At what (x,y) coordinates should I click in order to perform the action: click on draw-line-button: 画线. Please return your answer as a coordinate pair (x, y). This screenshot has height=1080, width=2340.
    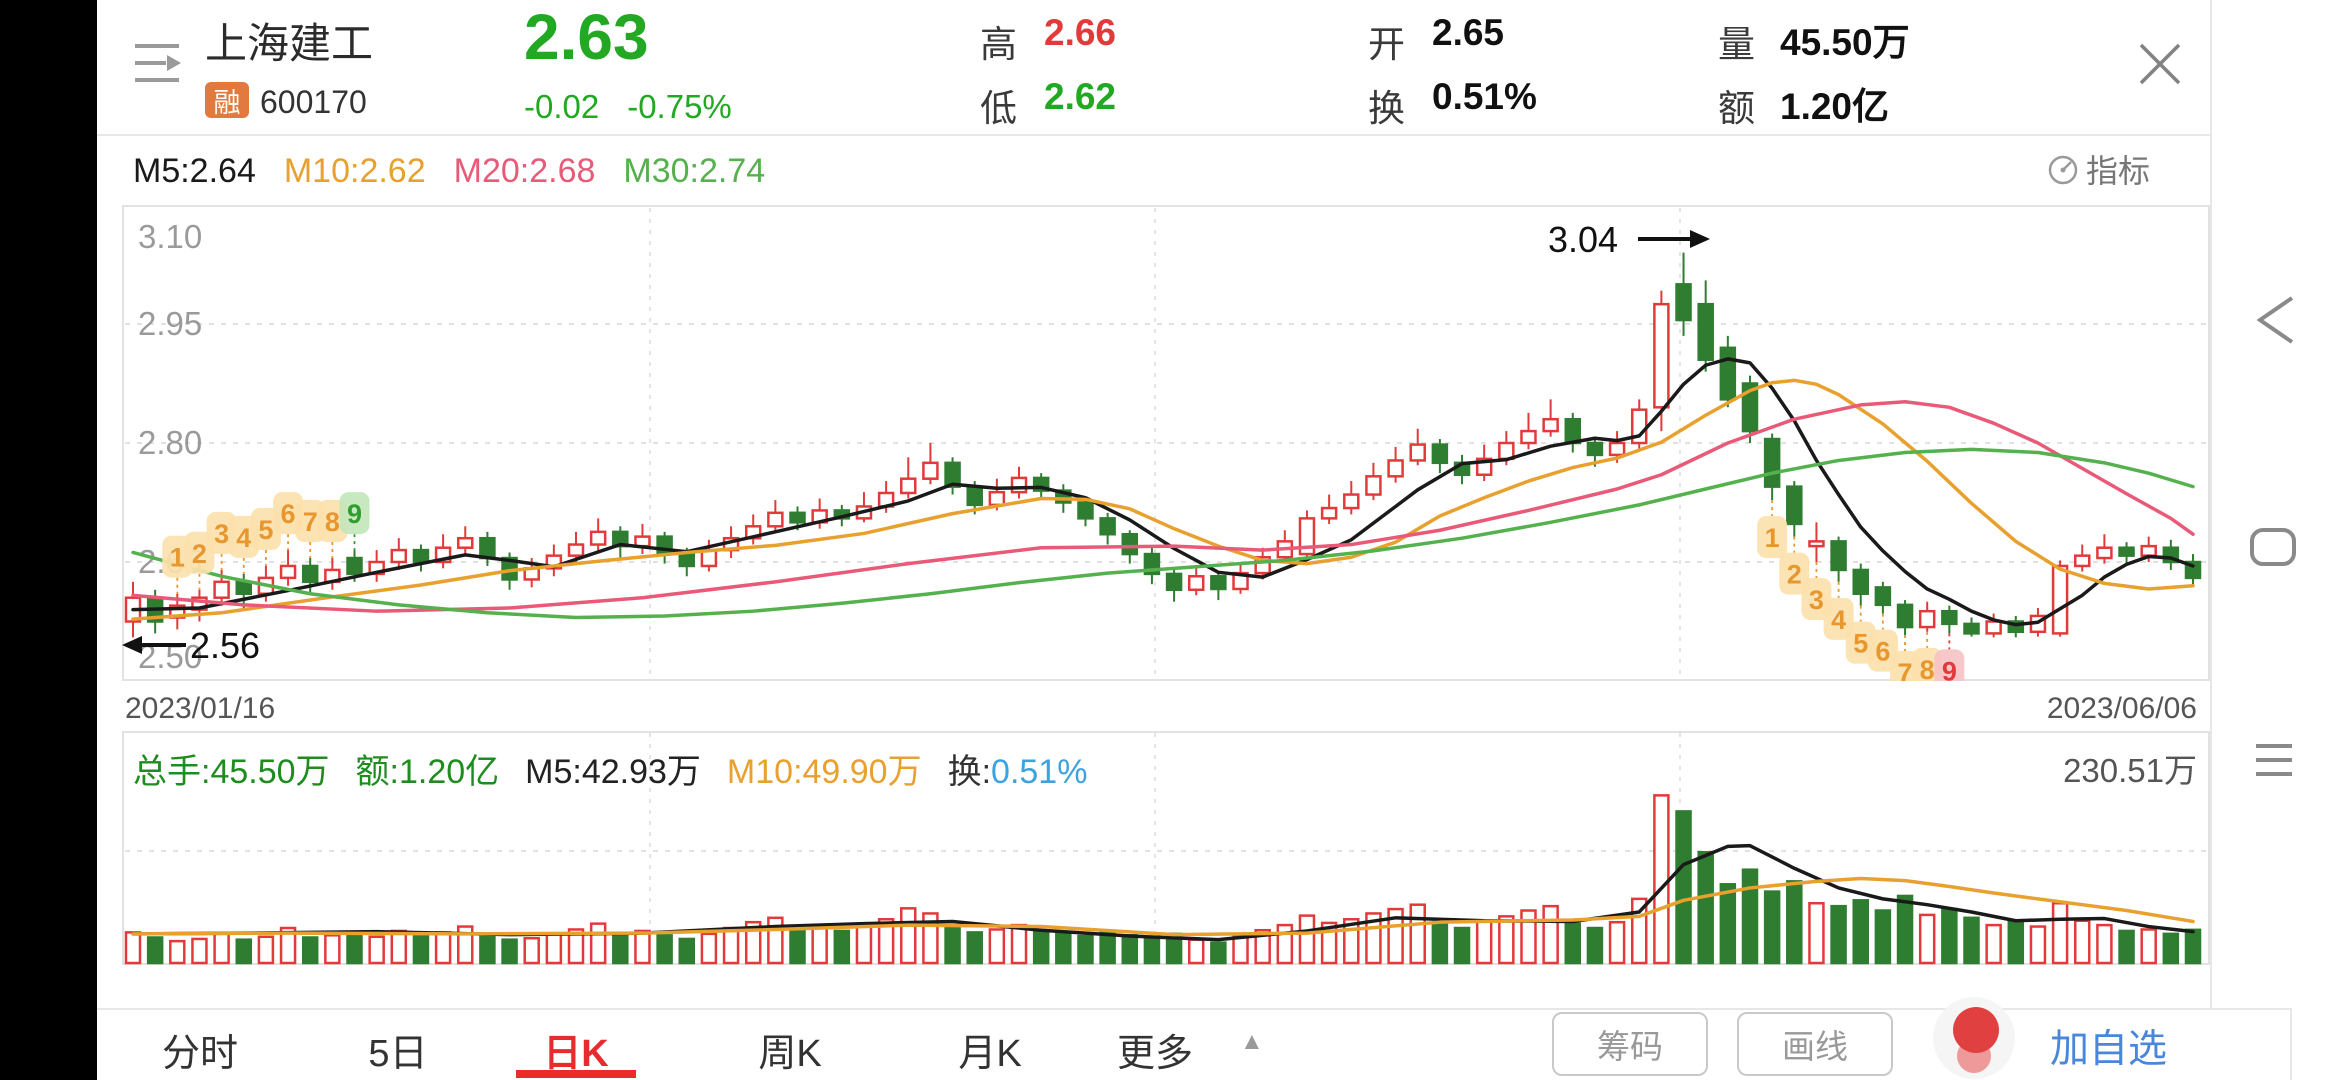
    Looking at the image, I should click on (1815, 1044).